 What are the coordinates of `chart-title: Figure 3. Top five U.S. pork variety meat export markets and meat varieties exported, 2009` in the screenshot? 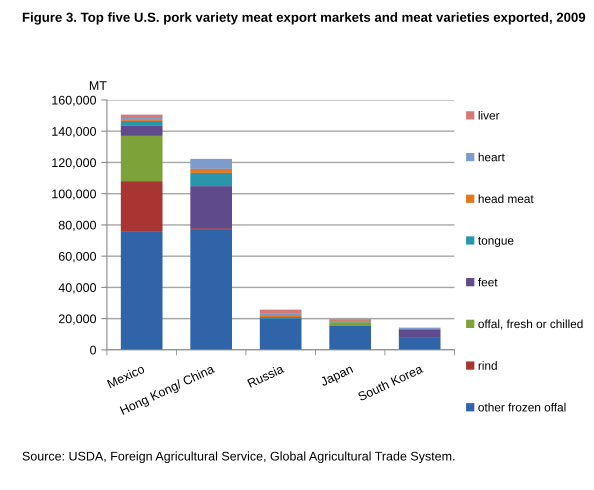 It's located at (304, 18).